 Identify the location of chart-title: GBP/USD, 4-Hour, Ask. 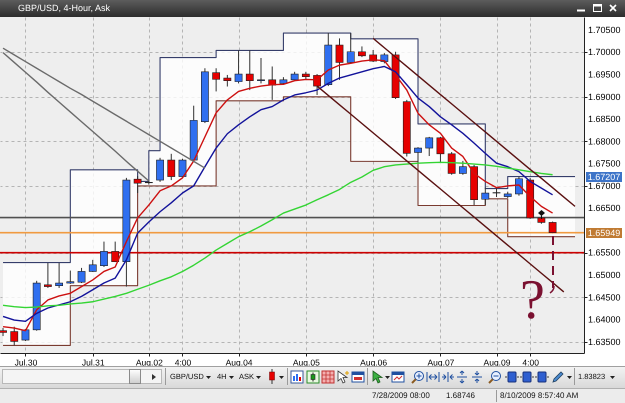
(64, 8).